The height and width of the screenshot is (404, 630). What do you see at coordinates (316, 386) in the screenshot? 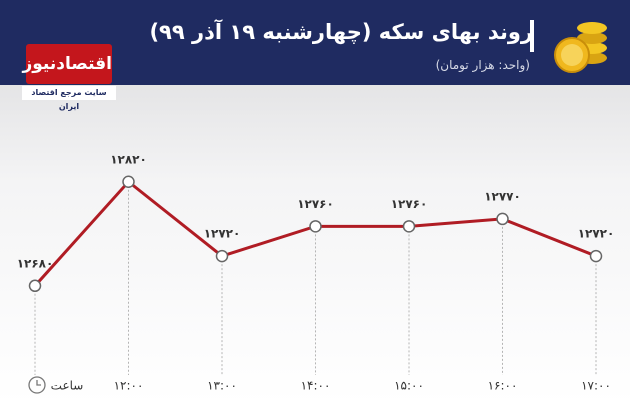
I see `x-tick-label: ۱۴:۰۰` at bounding box center [316, 386].